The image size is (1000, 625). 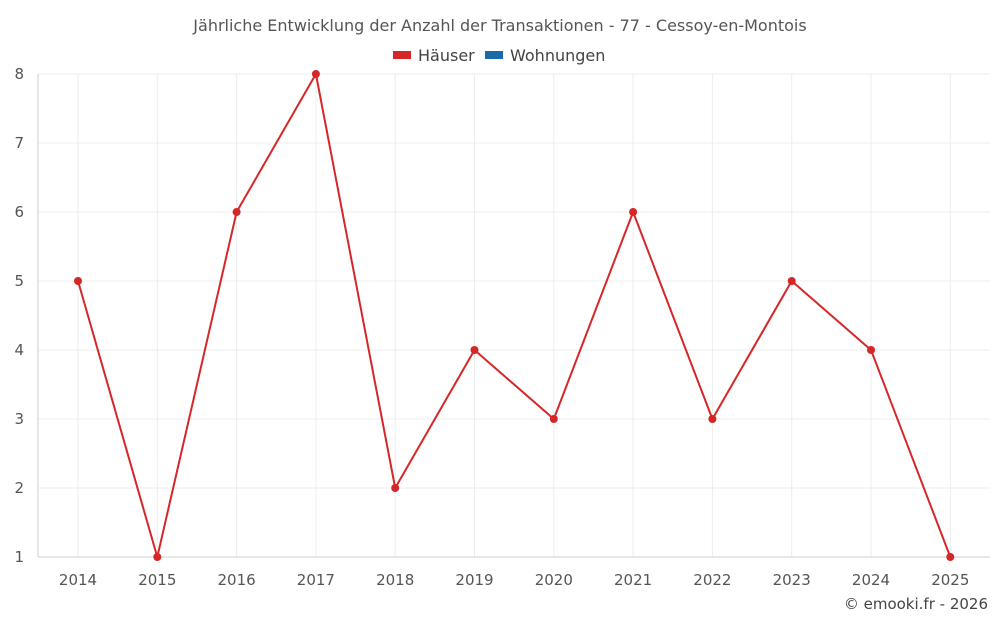 I want to click on data-point-2019, so click(x=474, y=350).